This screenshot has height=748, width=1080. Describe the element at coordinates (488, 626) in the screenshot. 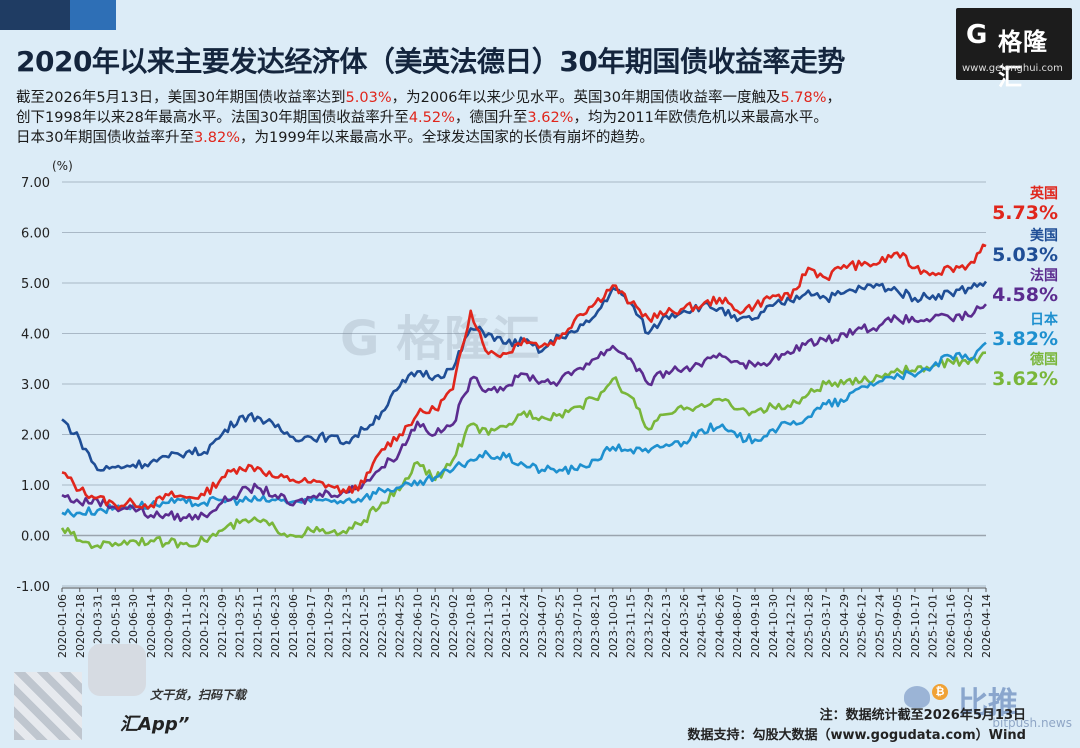

I see `x-tick-label: 2022-11-30` at that location.